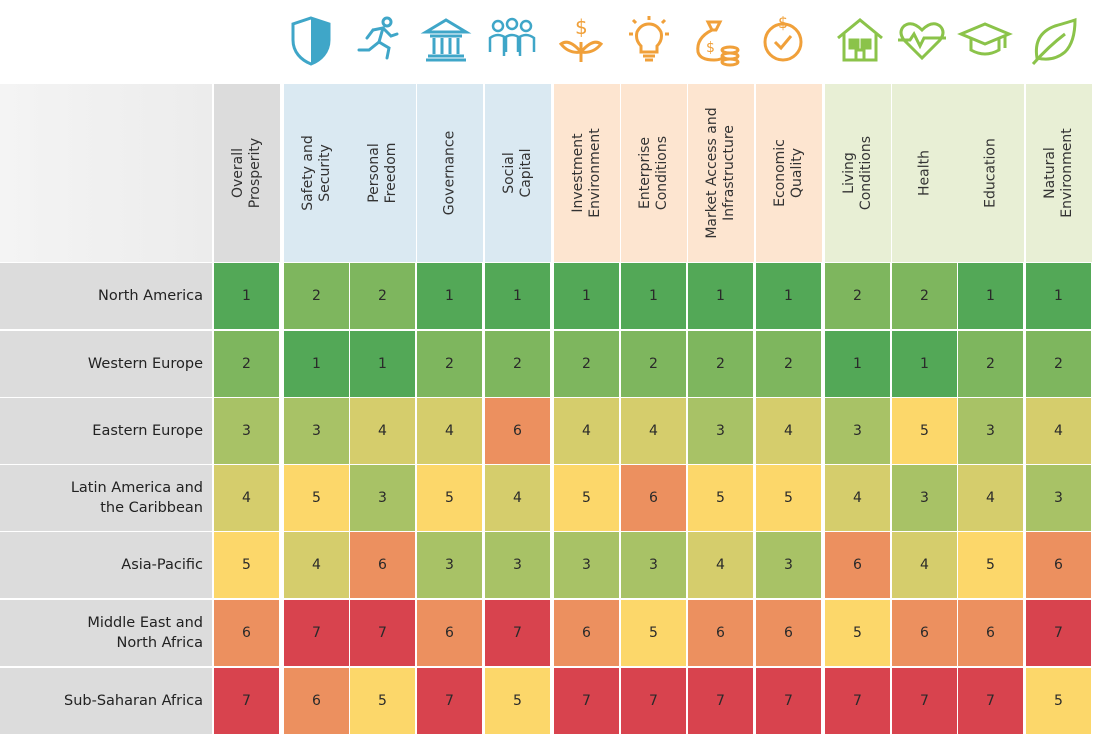  I want to click on row-label: Sub-Saharan Africa, so click(106, 701).